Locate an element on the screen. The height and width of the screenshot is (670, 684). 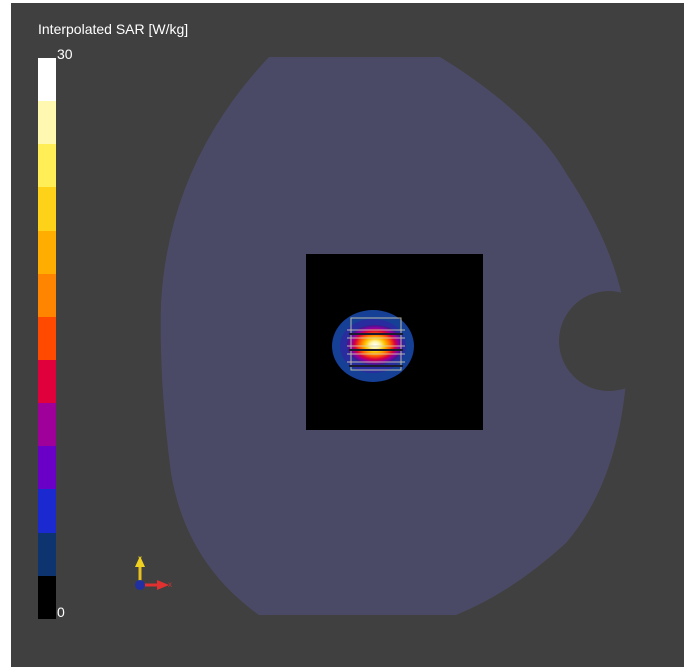
svg-text: X is located at coordinates (170, 586).